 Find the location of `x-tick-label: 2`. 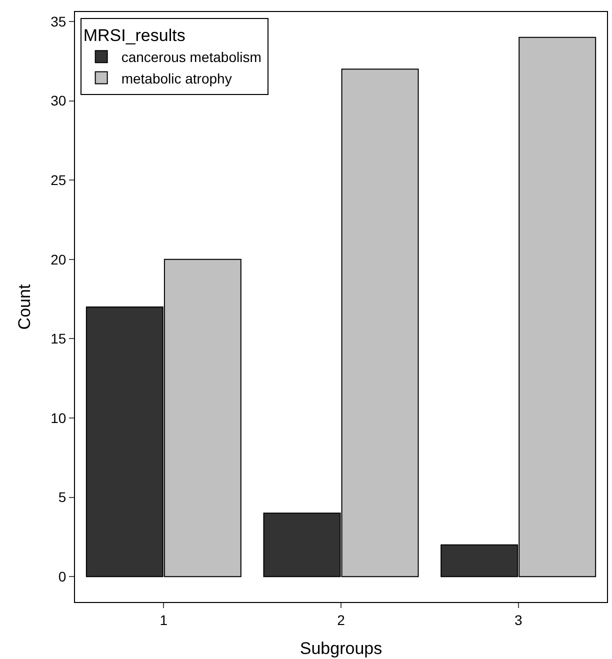

x-tick-label: 2 is located at coordinates (341, 620).